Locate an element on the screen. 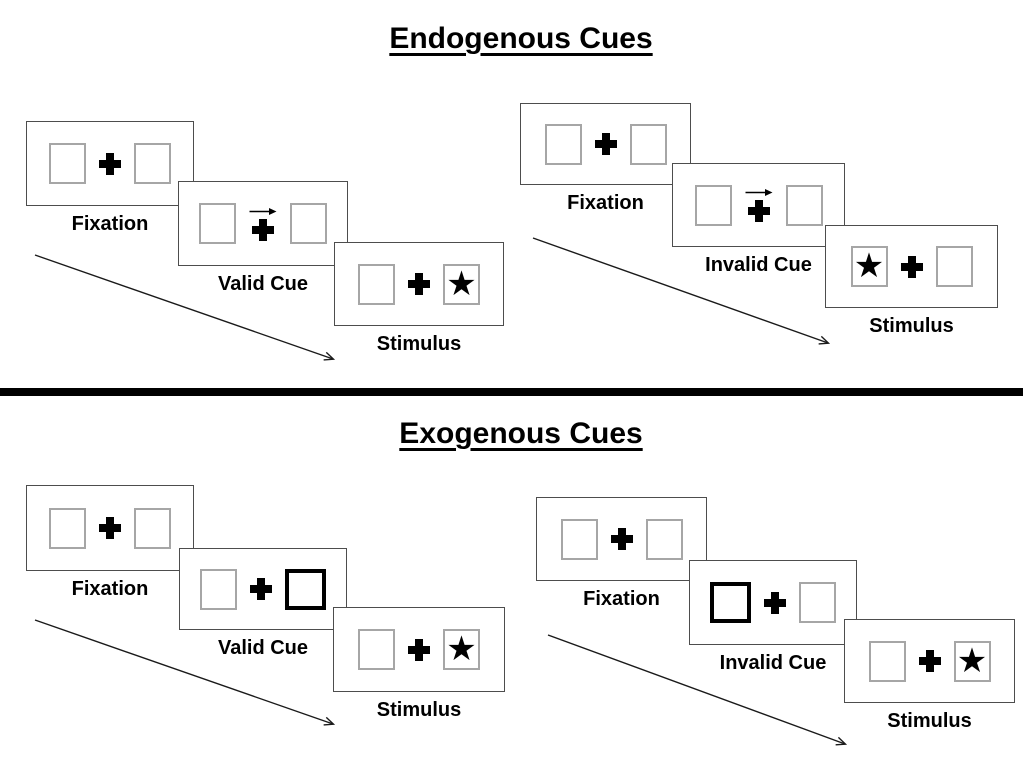 This screenshot has width=1023, height=767. frame-fixation-exogenous-valid is located at coordinates (110, 528).